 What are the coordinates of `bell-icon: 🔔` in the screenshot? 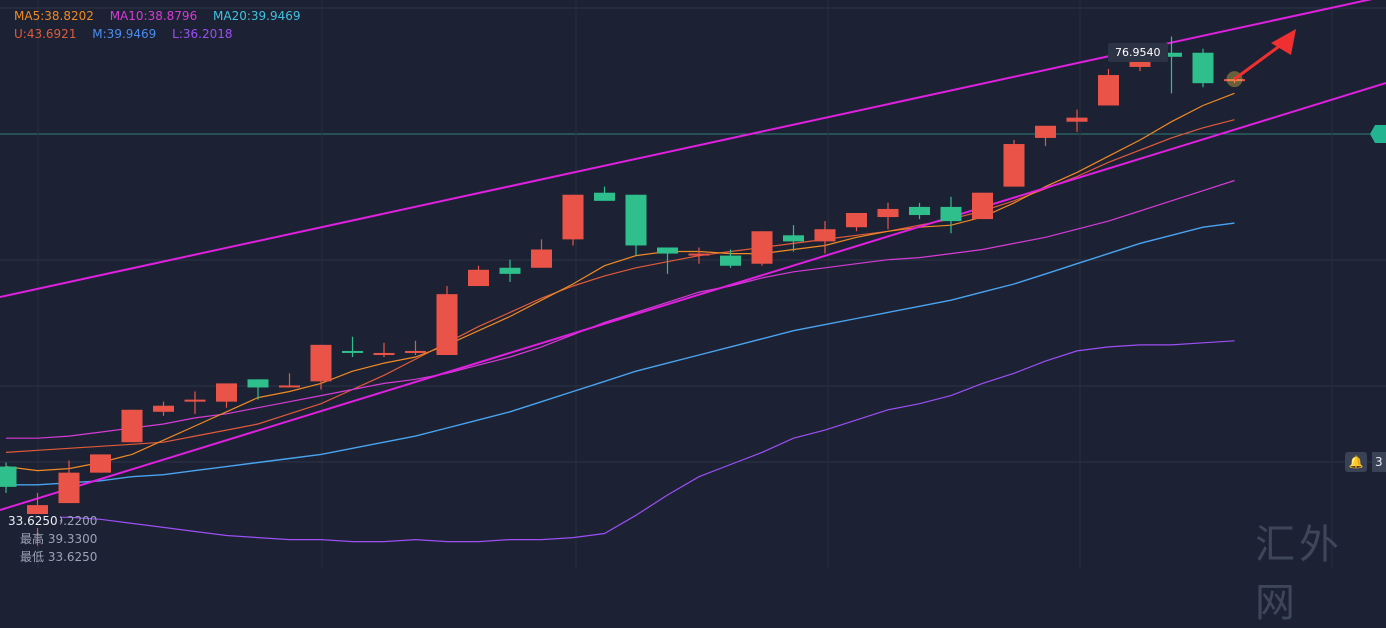 It's located at (1356, 462).